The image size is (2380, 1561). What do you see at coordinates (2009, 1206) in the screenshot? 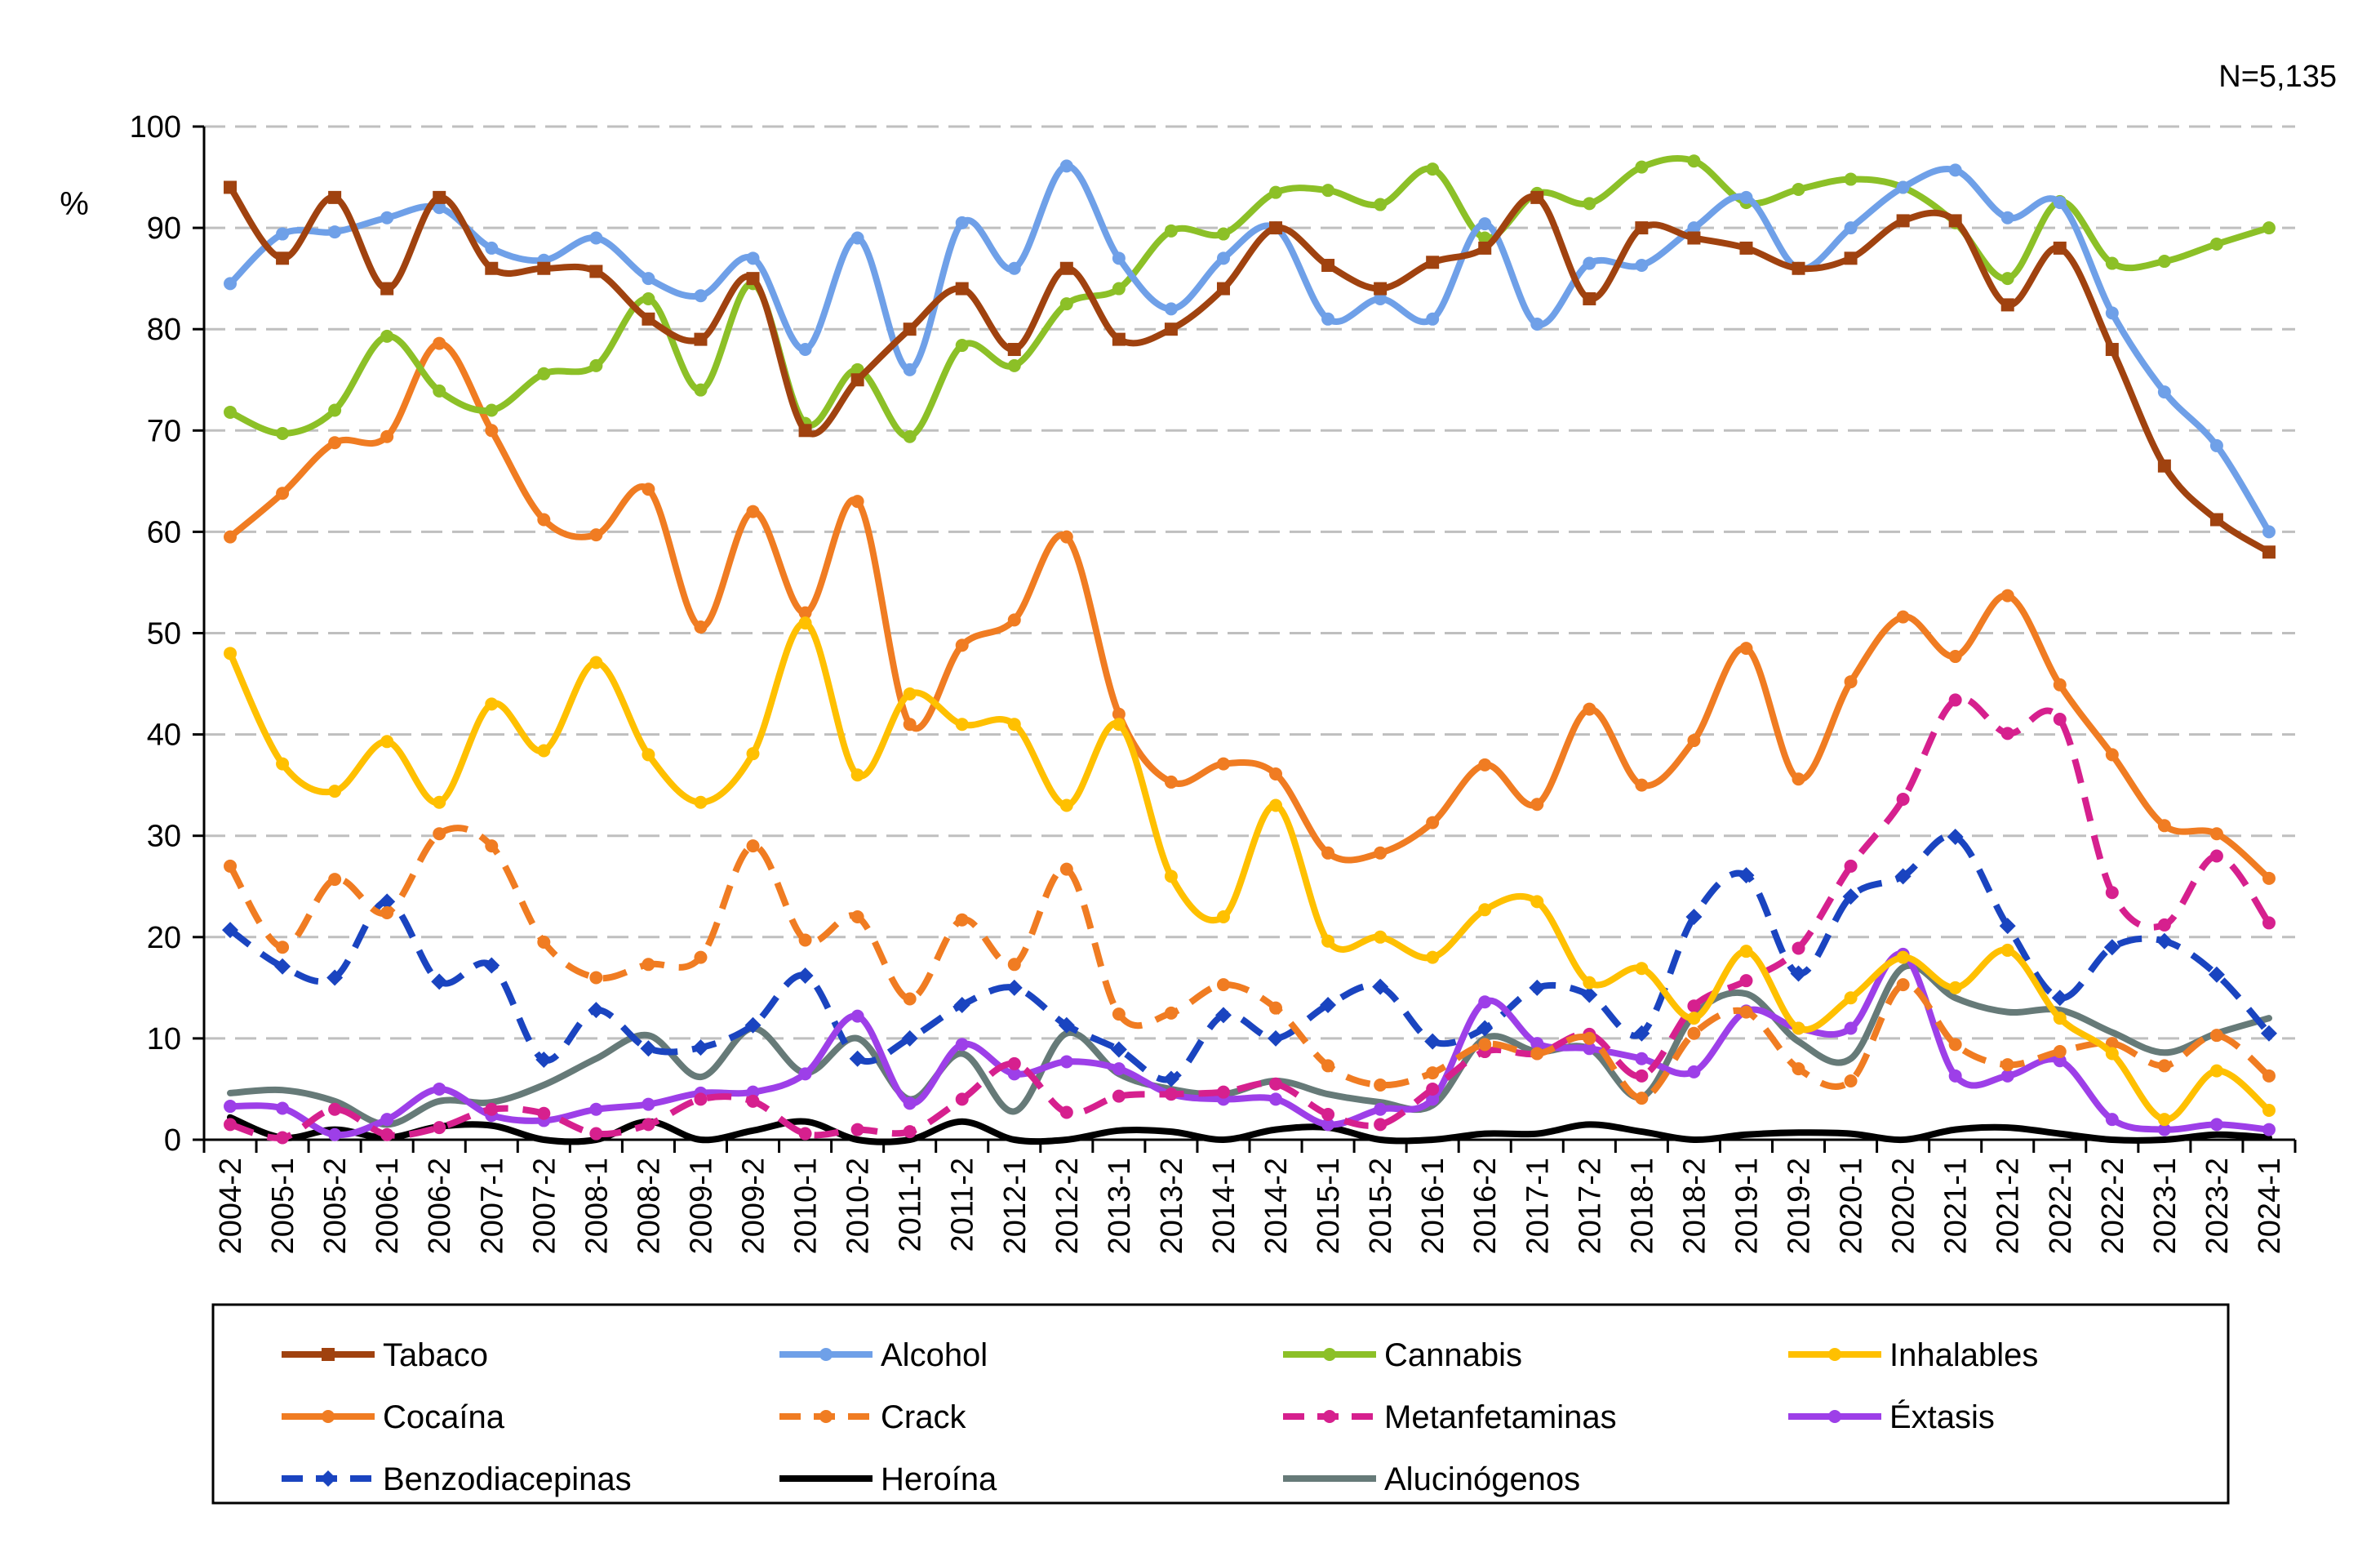
I see `x-tick-label: 2021-2` at bounding box center [2009, 1206].